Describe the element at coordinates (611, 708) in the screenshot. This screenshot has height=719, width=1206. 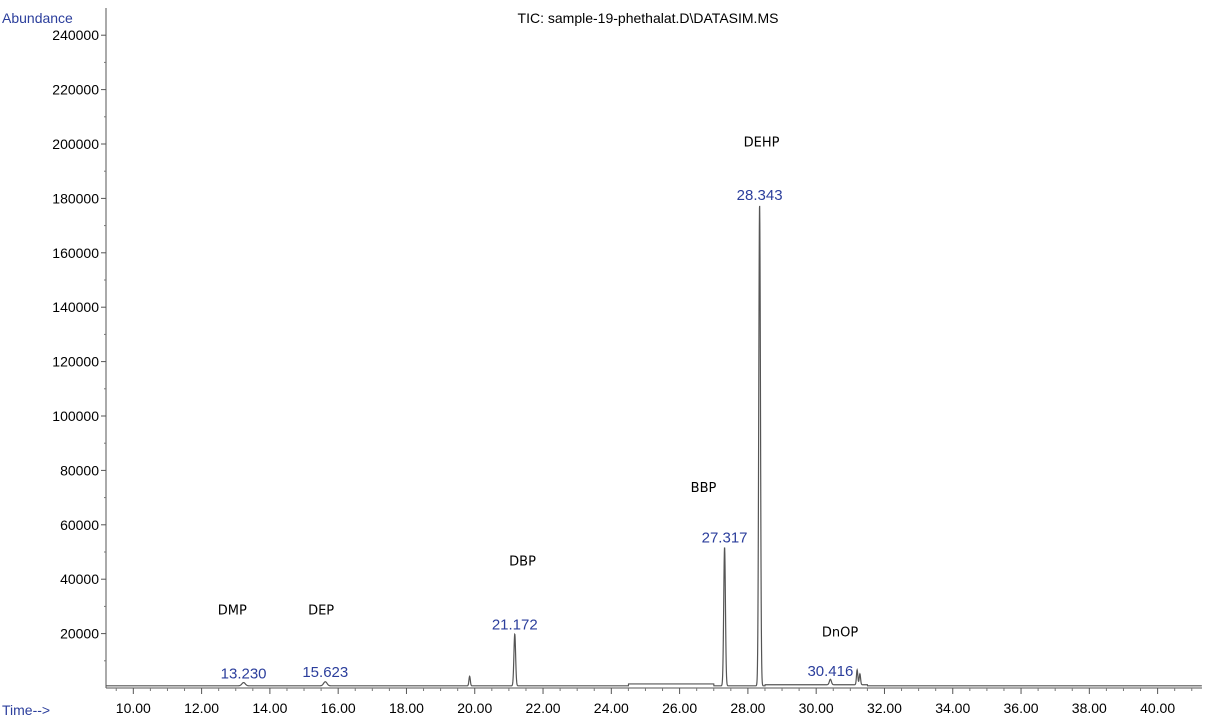
I see `x-tick-label: 24.00` at that location.